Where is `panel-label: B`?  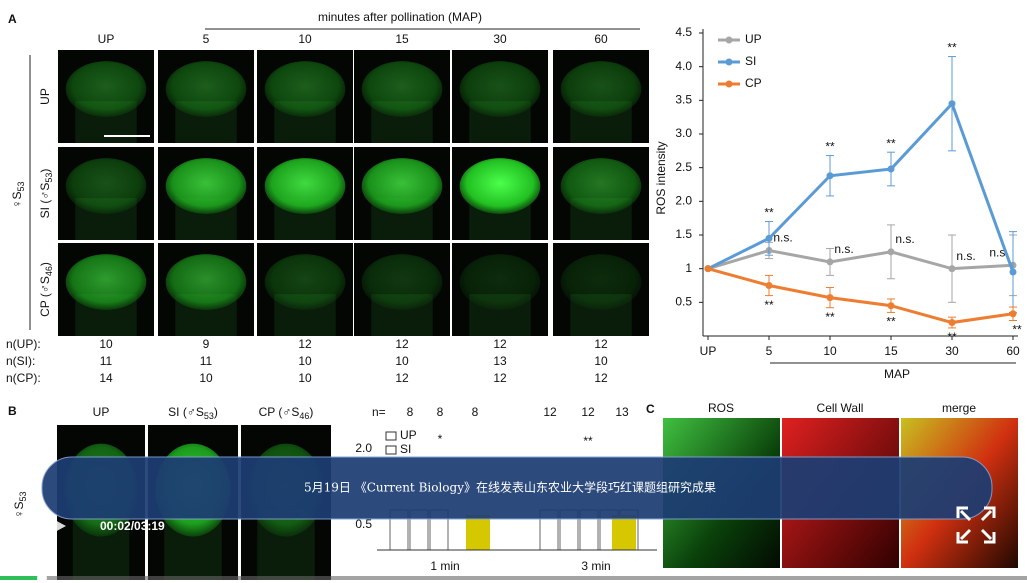
panel-label: B is located at coordinates (12, 411).